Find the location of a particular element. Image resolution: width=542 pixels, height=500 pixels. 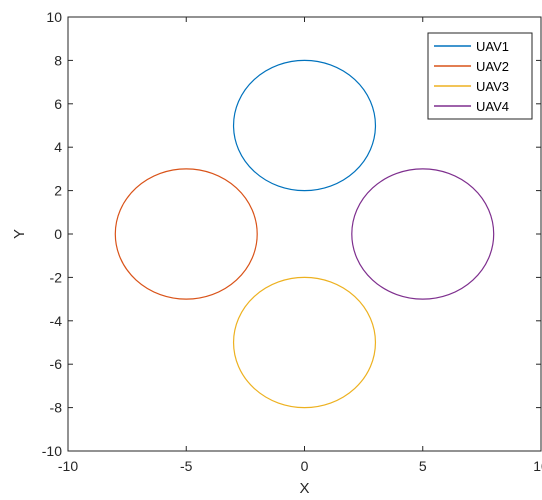

y-tick-label: 10 is located at coordinates (54, 17).